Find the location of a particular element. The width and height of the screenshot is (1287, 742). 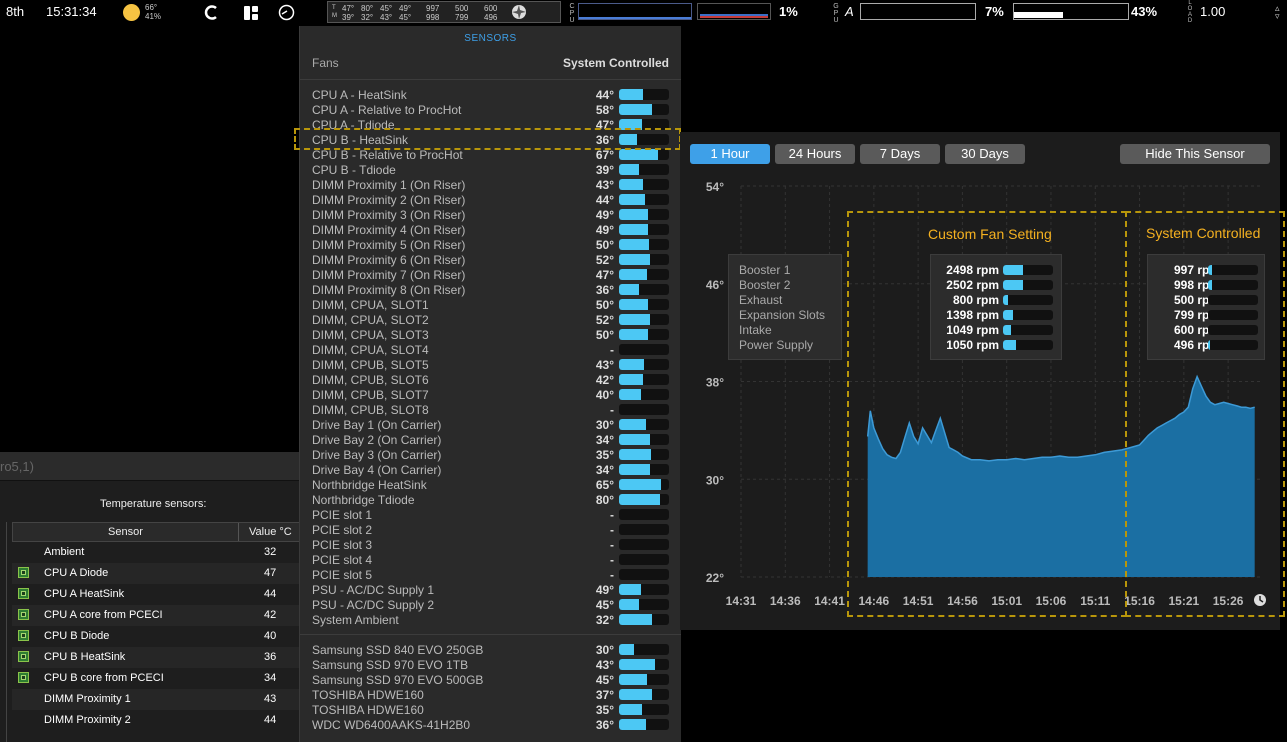

sensor-row: DIMM Proximity 4 (On Riser) 49° is located at coordinates (490, 229).